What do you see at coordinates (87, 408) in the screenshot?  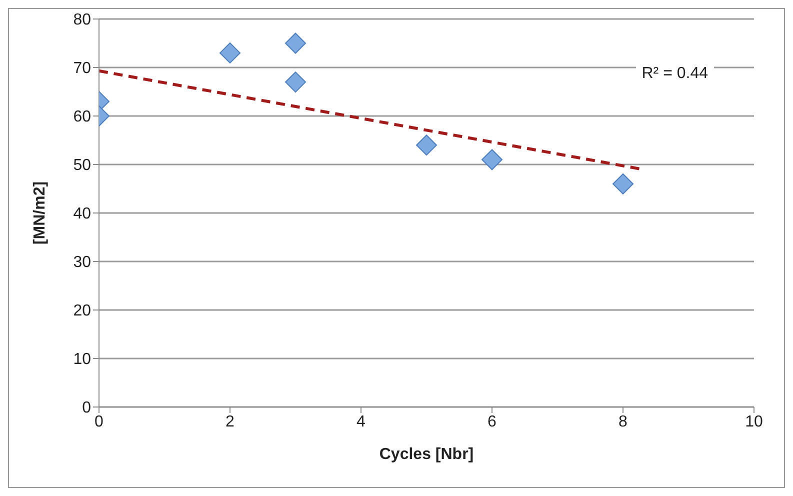 I see `y-tick-label: 0` at bounding box center [87, 408].